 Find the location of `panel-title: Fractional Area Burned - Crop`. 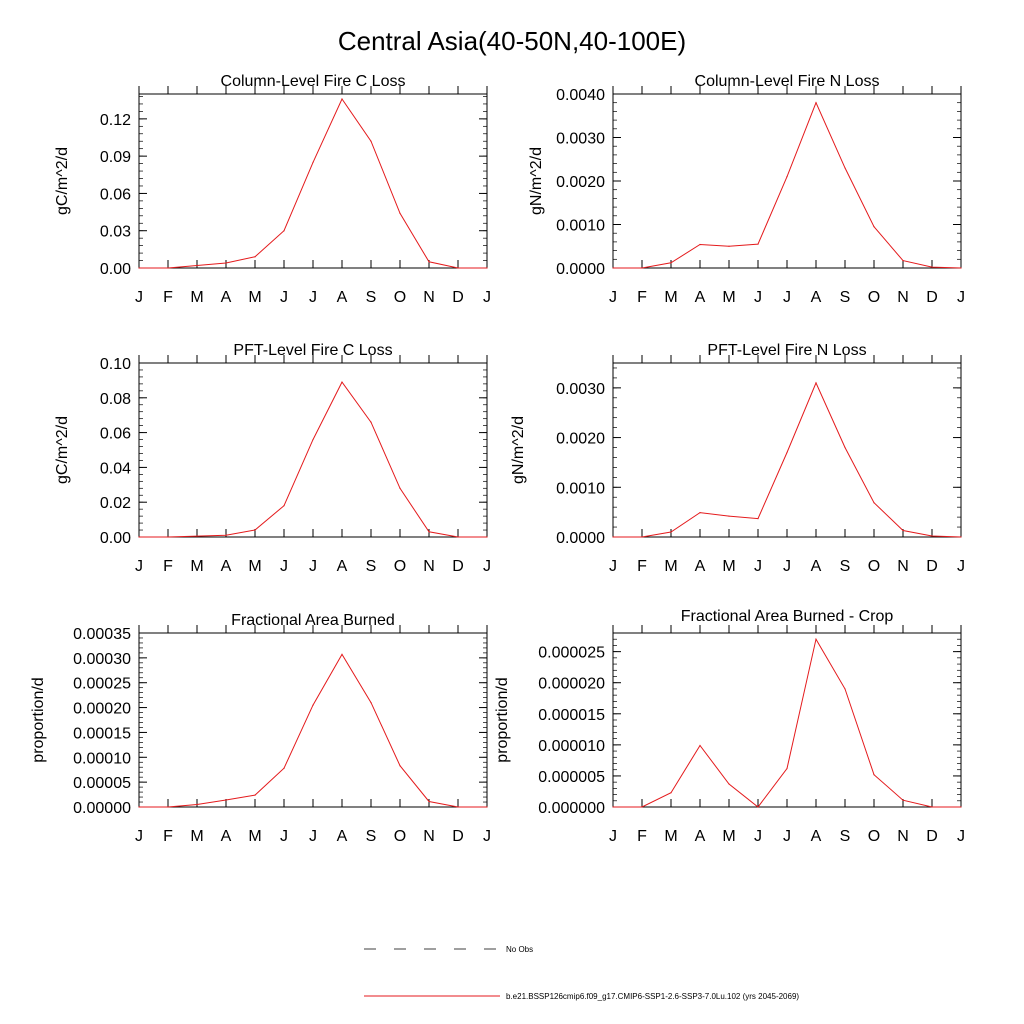

panel-title: Fractional Area Burned - Crop is located at coordinates (787, 616).